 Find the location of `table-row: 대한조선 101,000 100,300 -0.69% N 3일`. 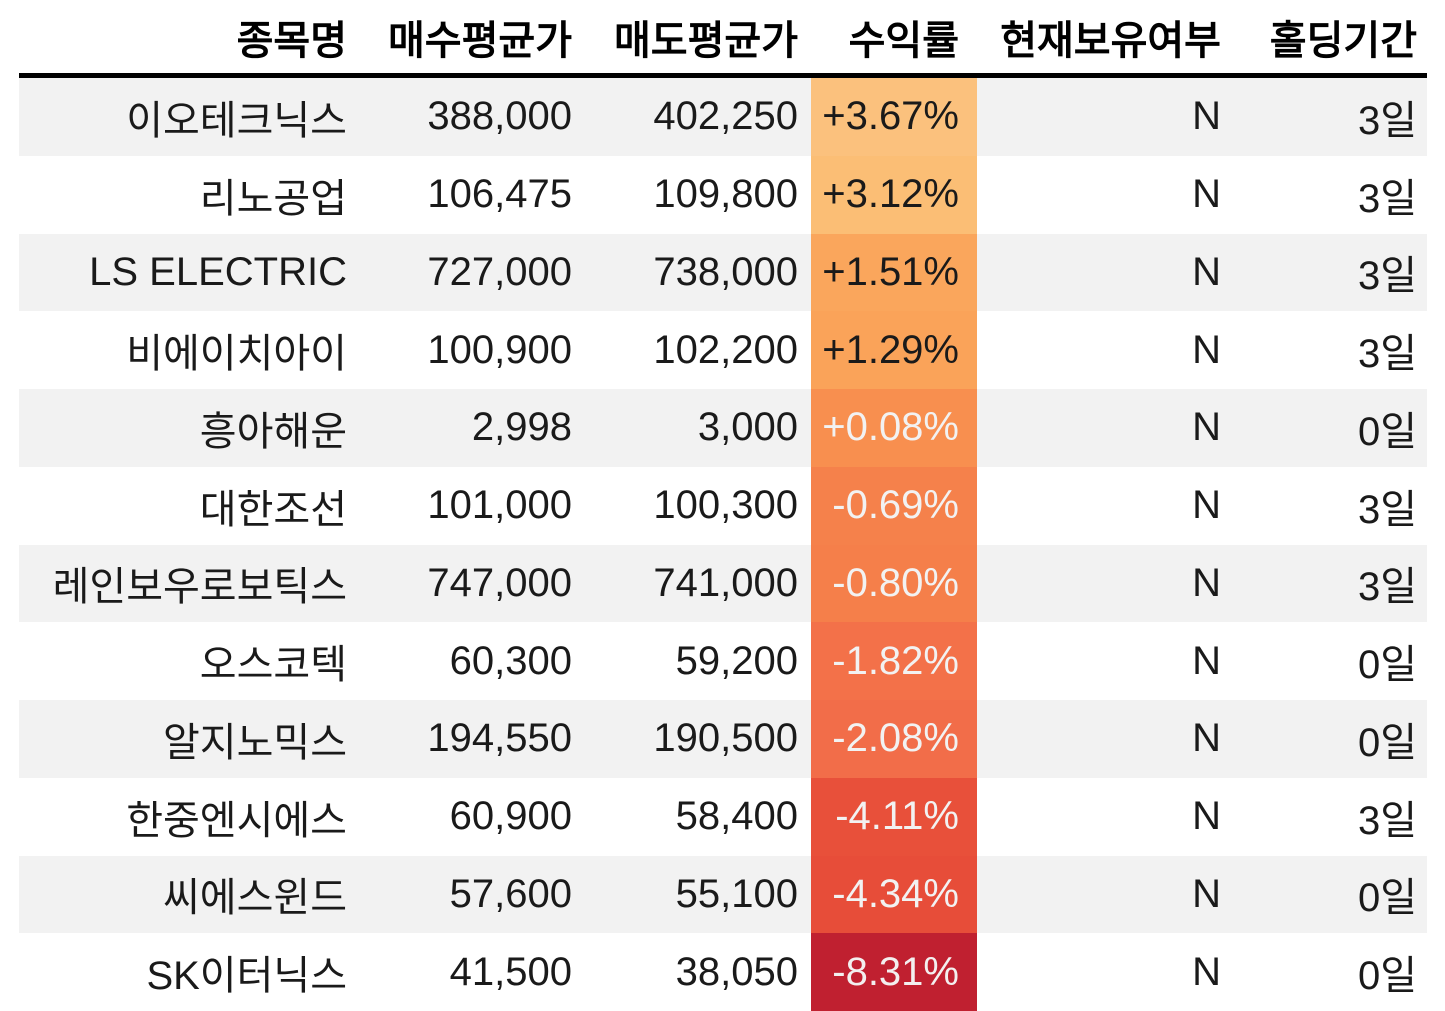

table-row: 대한조선 101,000 100,300 -0.69% N 3일 is located at coordinates (723, 505).